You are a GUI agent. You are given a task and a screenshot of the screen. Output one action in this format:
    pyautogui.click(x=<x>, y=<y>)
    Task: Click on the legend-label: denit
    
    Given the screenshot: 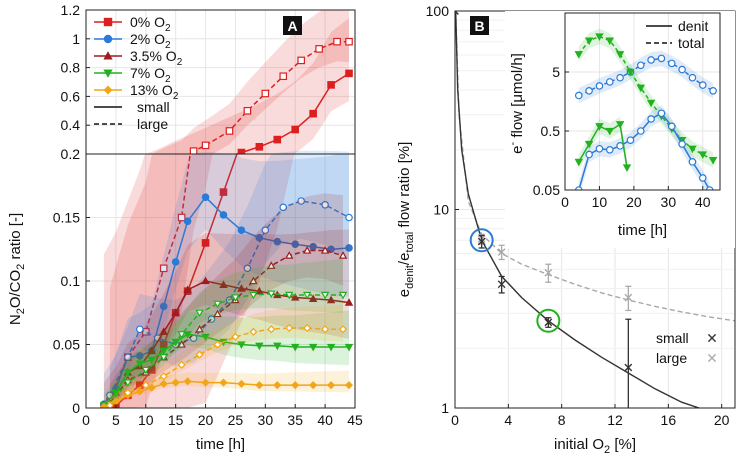 What is the action you would take?
    pyautogui.click(x=693, y=26)
    